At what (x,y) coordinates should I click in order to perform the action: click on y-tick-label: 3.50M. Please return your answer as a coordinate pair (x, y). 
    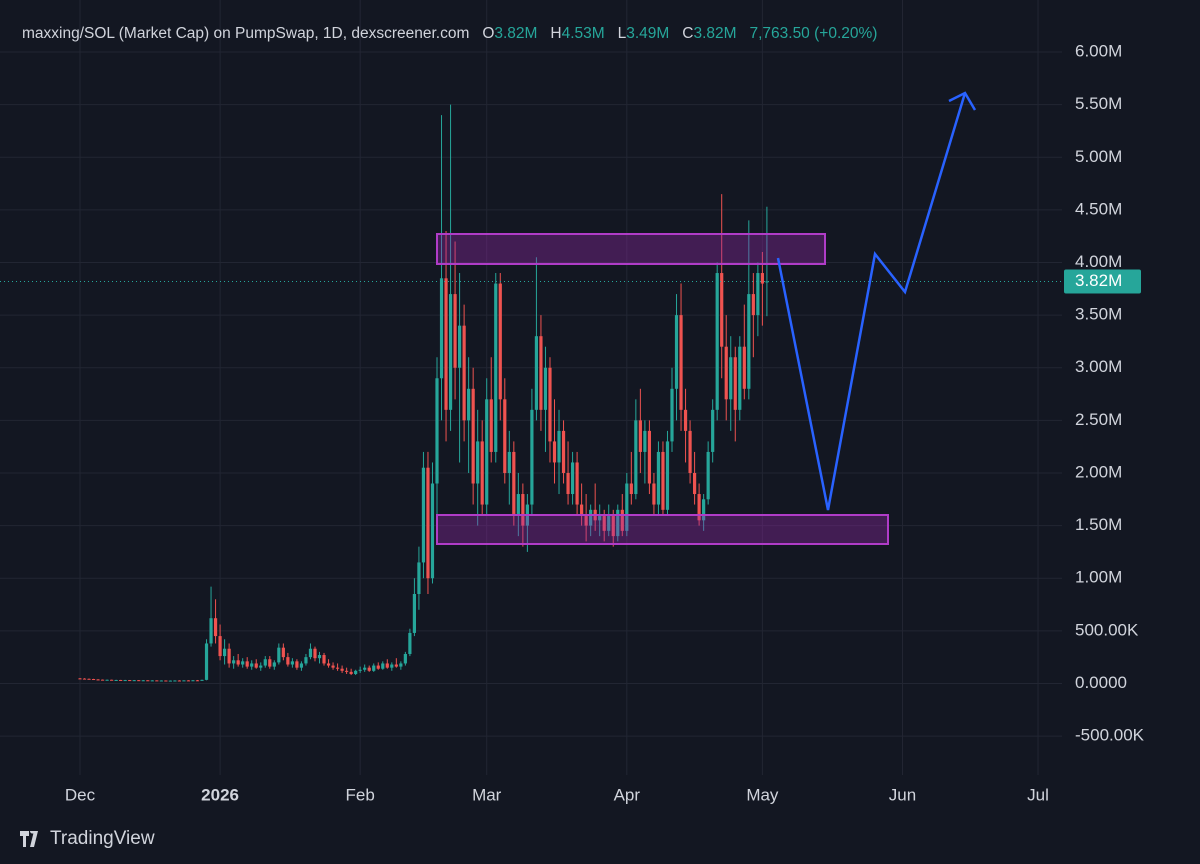
    Looking at the image, I should click on (1098, 314).